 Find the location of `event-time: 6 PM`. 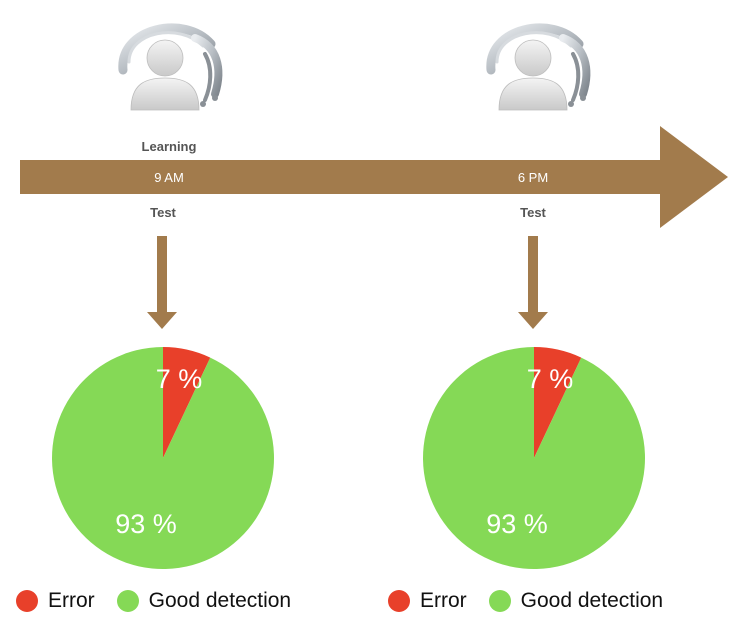

event-time: 6 PM is located at coordinates (533, 177).